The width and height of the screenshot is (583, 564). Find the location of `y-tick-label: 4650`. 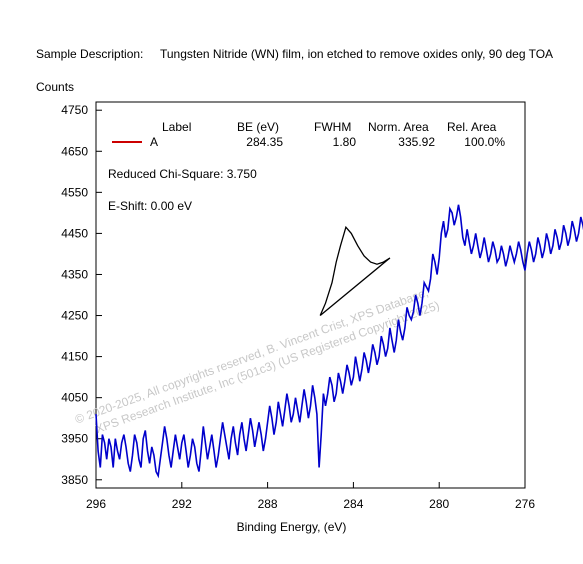

y-tick-label: 4650 is located at coordinates (74, 151).